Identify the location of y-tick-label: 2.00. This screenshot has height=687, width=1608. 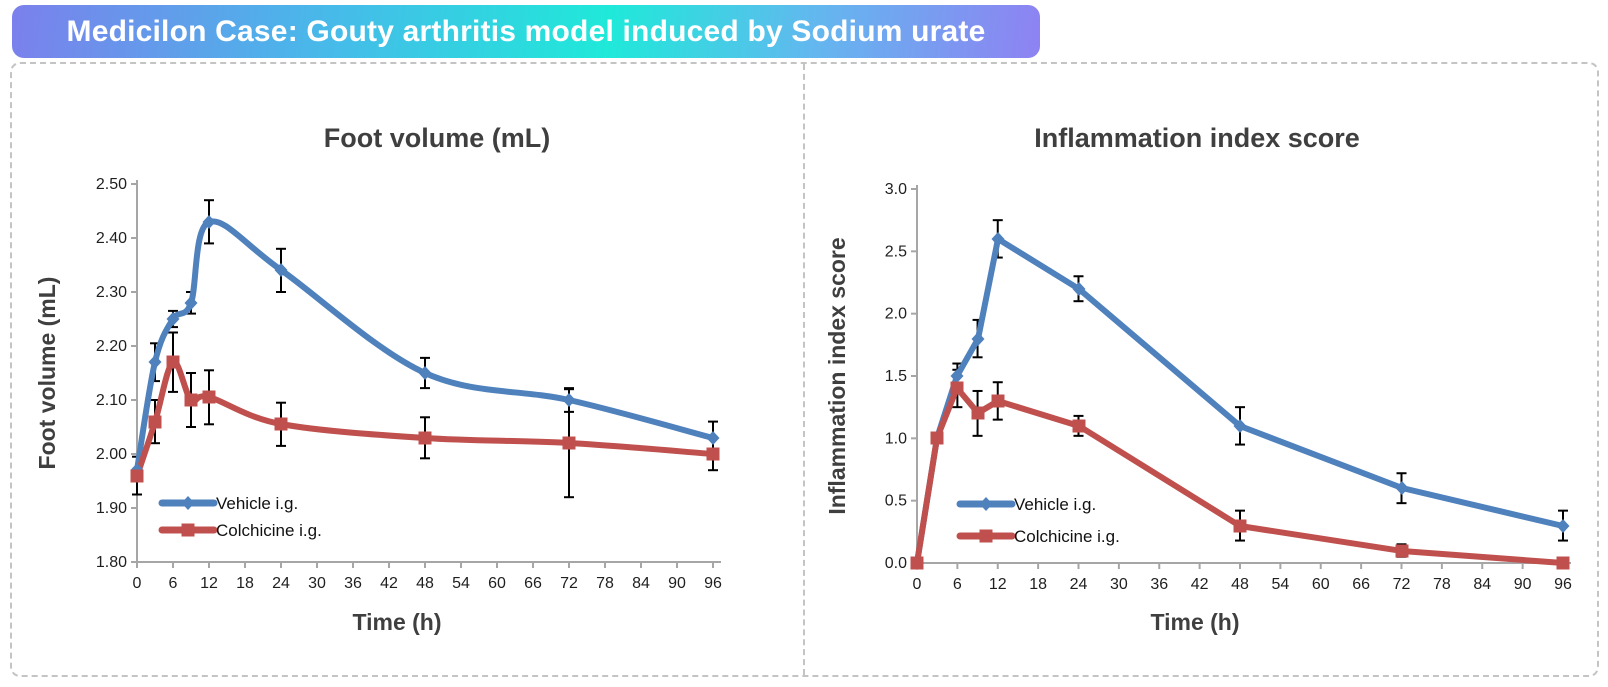
(111, 454).